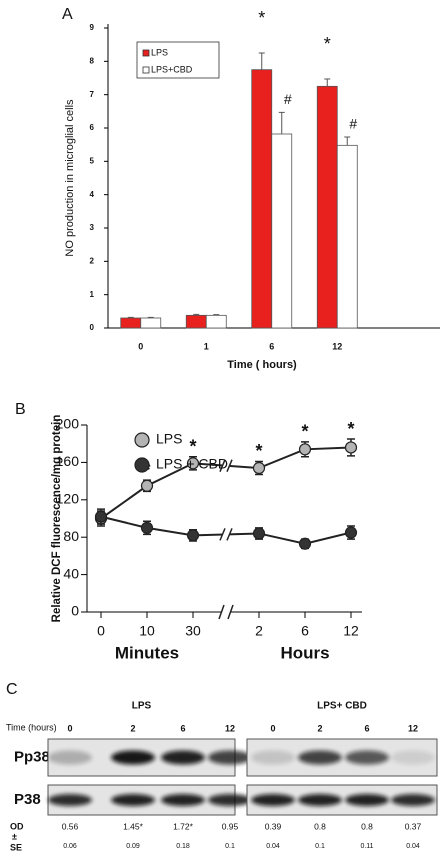  What do you see at coordinates (57, 519) in the screenshot?
I see `y-axis-title: Relative DCF fluorescence/mg protein` at bounding box center [57, 519].